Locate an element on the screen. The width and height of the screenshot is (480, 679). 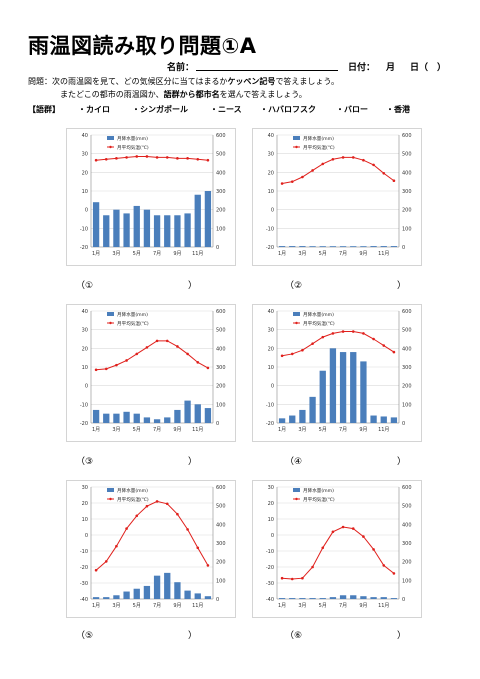
precip-tick-label: 600 is located at coordinates (221, 136).